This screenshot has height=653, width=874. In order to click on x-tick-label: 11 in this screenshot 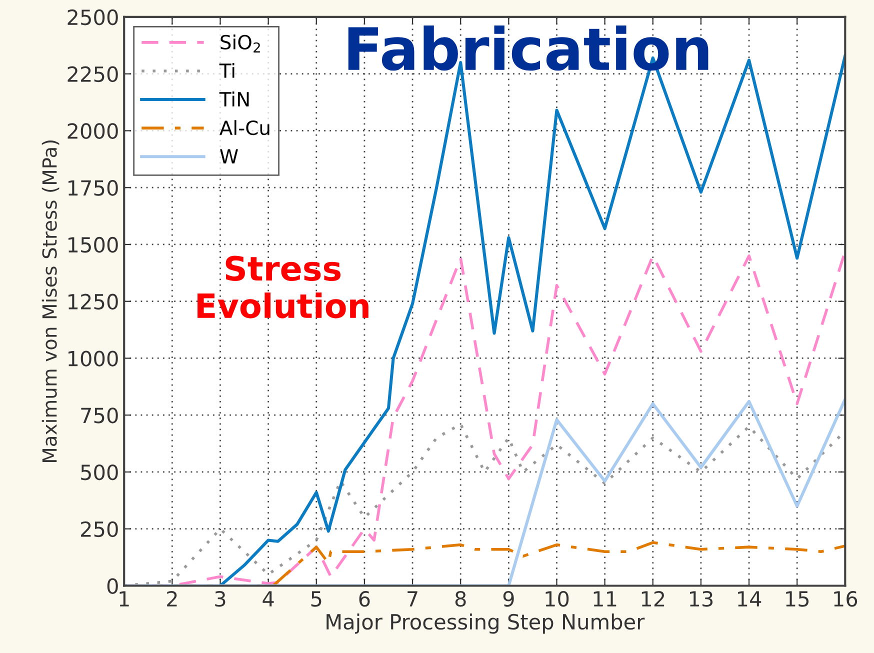, I will do `click(605, 598)`.